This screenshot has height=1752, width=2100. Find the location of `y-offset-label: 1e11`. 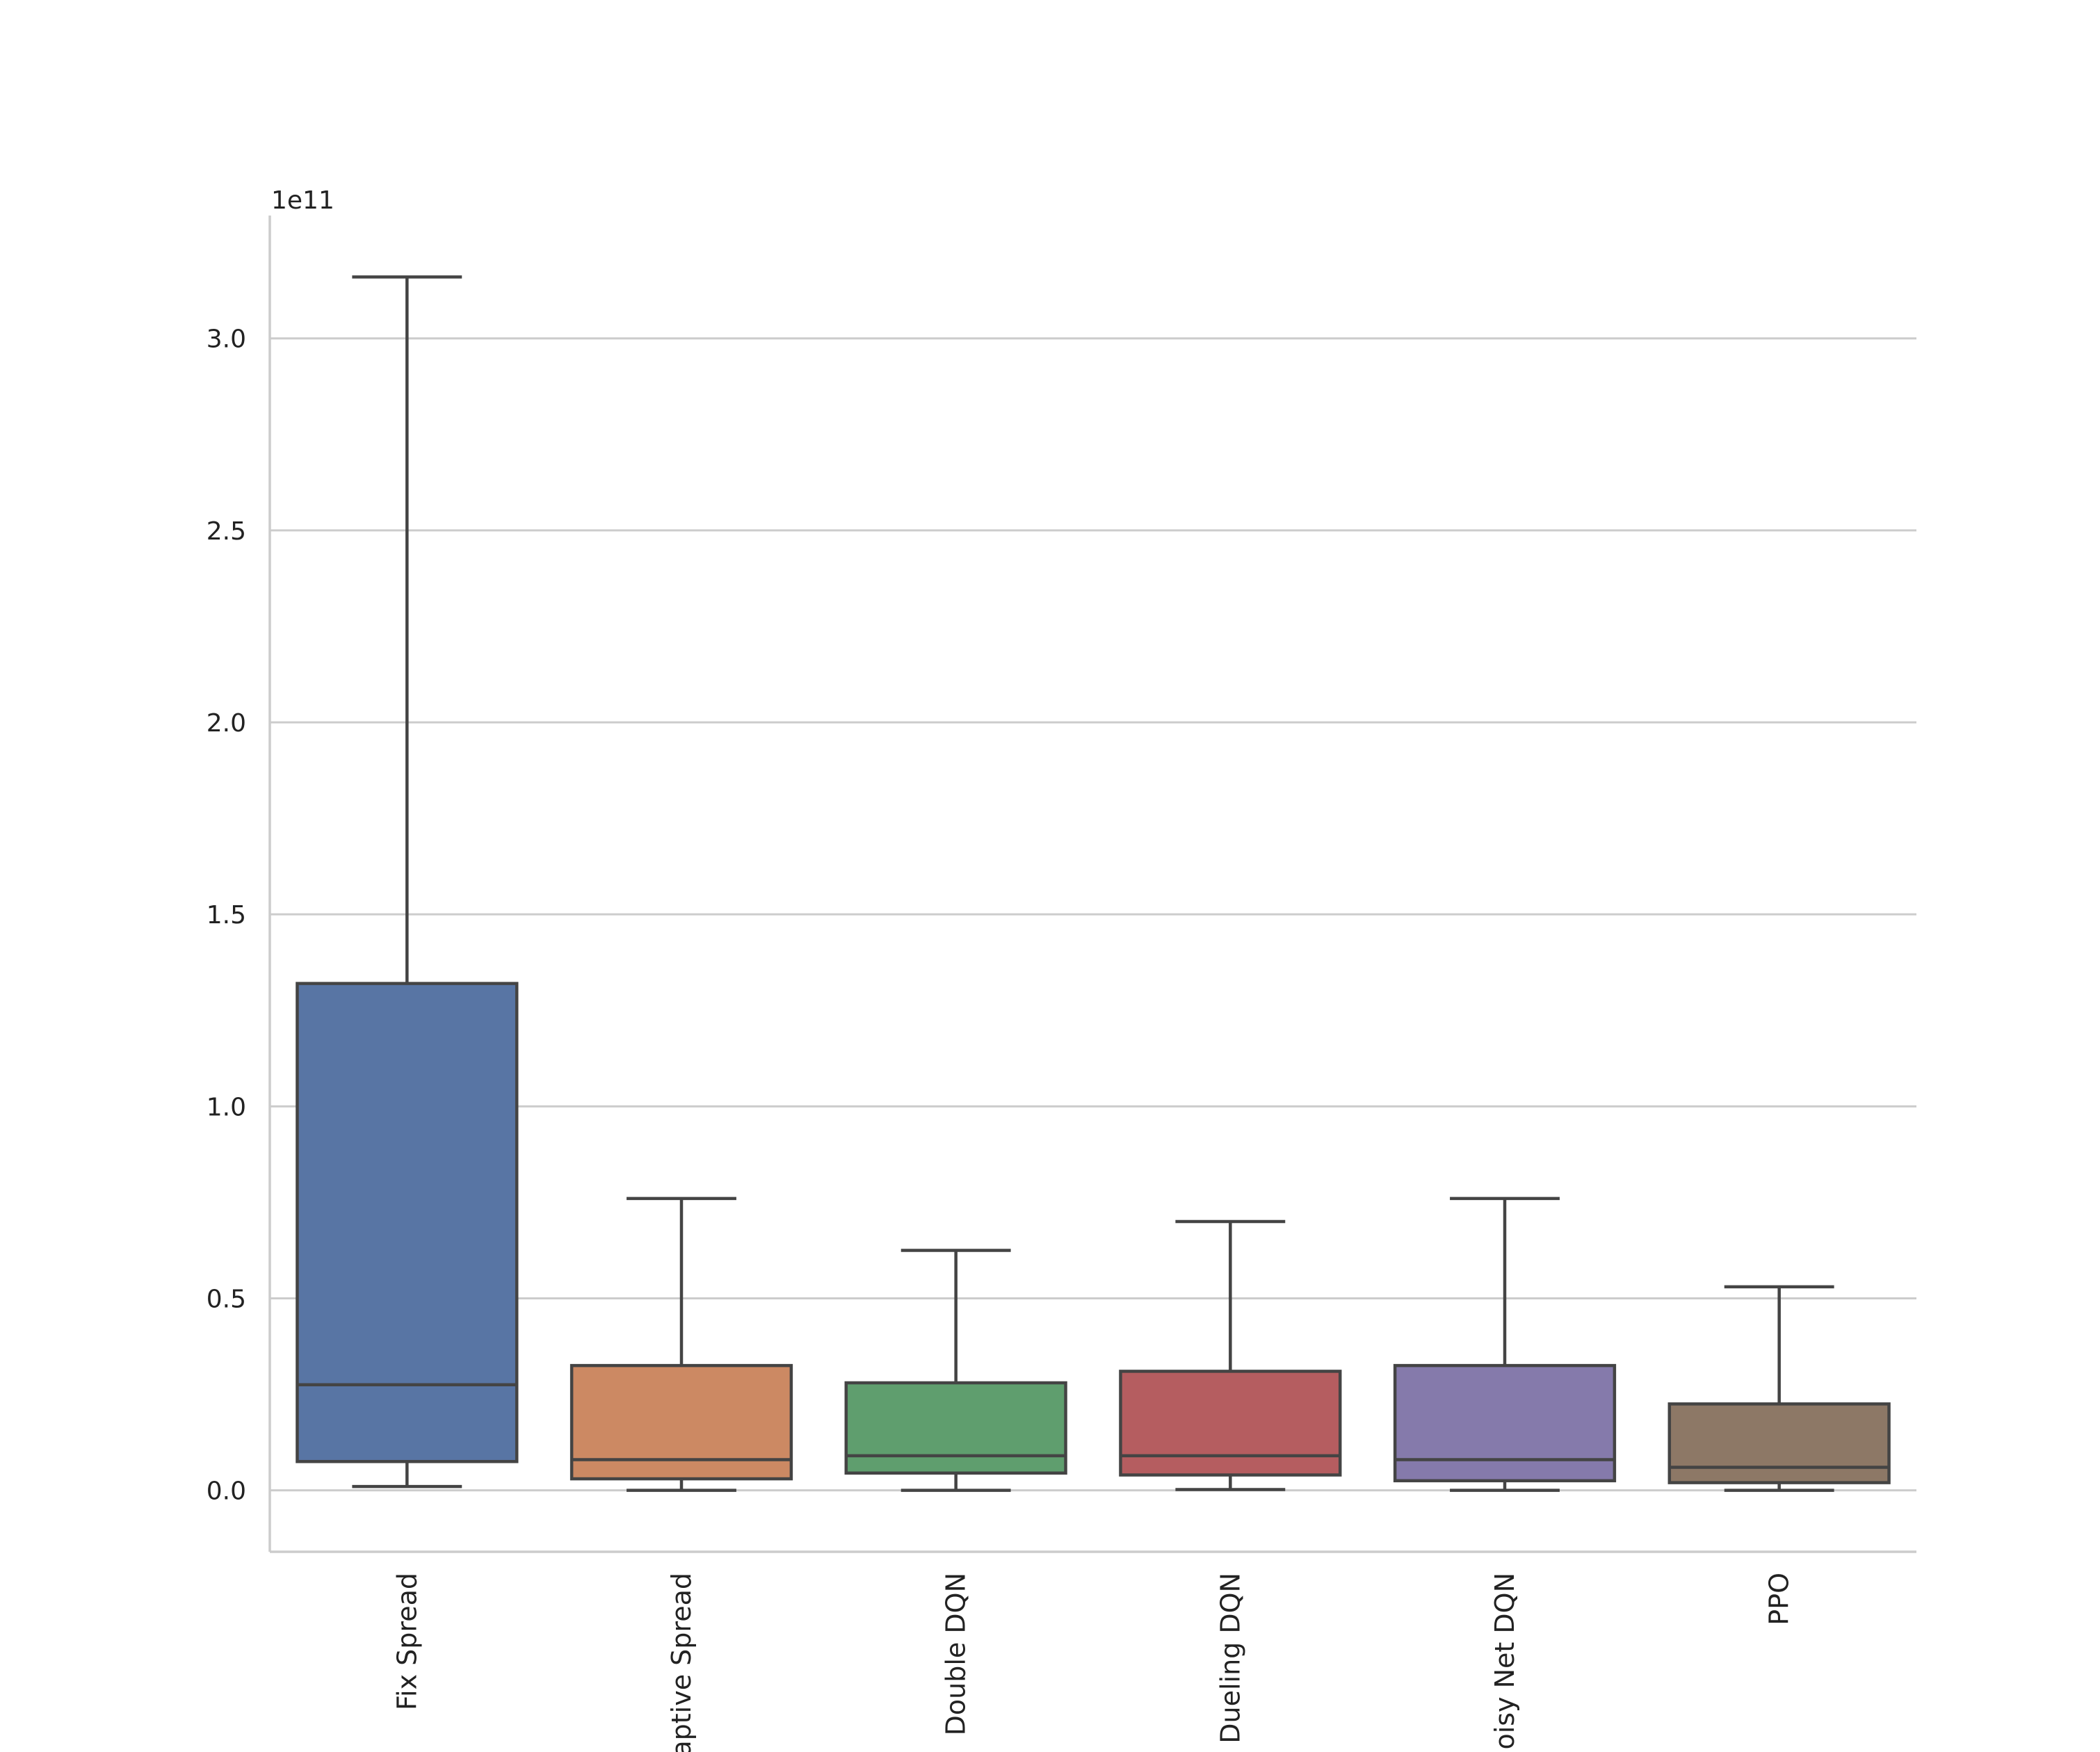

y-offset-label: 1e11 is located at coordinates (302, 200).